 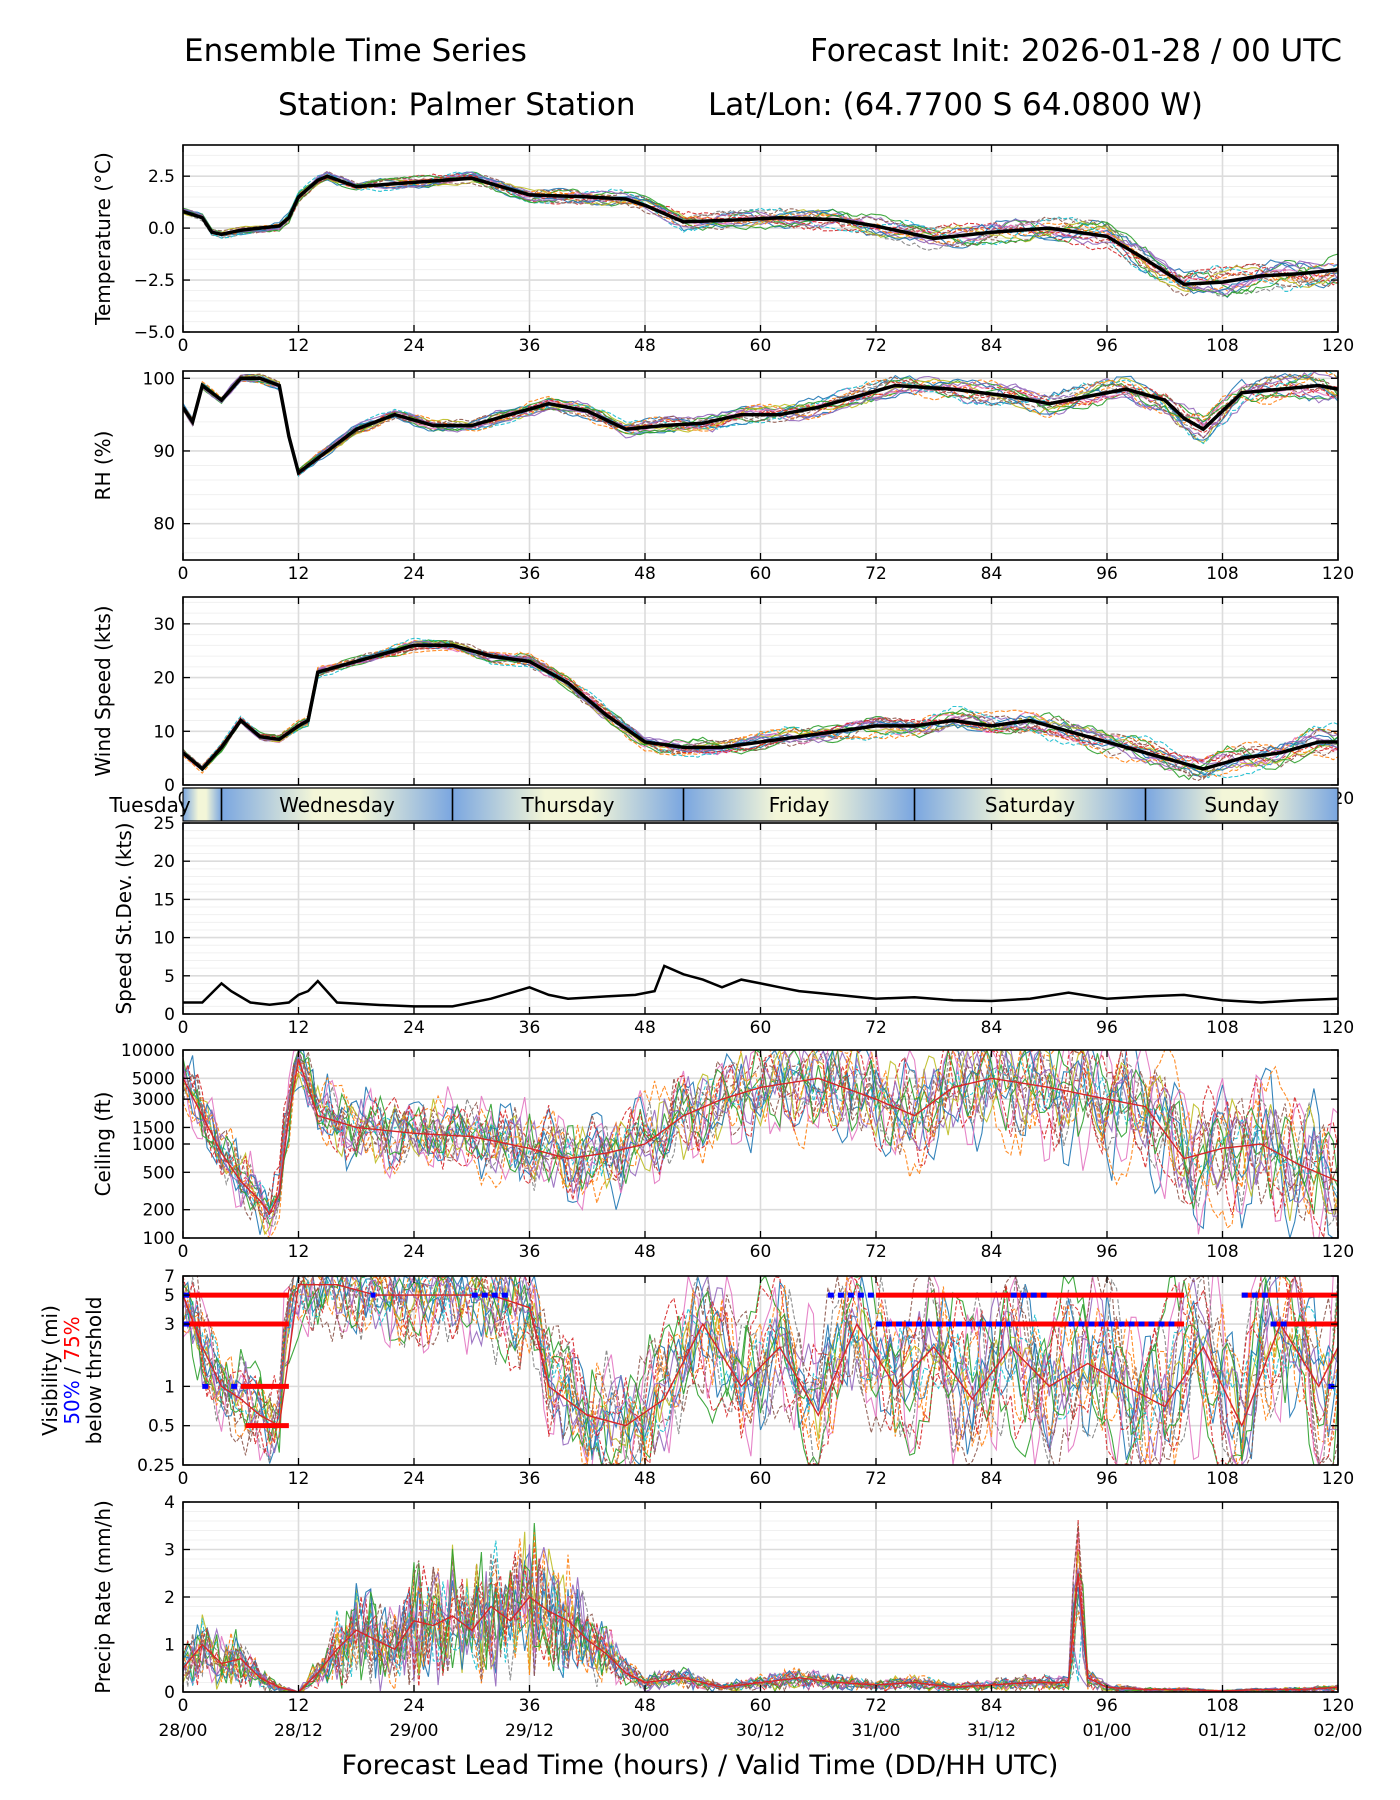 I want to click on day-label: Friday, so click(x=799, y=805).